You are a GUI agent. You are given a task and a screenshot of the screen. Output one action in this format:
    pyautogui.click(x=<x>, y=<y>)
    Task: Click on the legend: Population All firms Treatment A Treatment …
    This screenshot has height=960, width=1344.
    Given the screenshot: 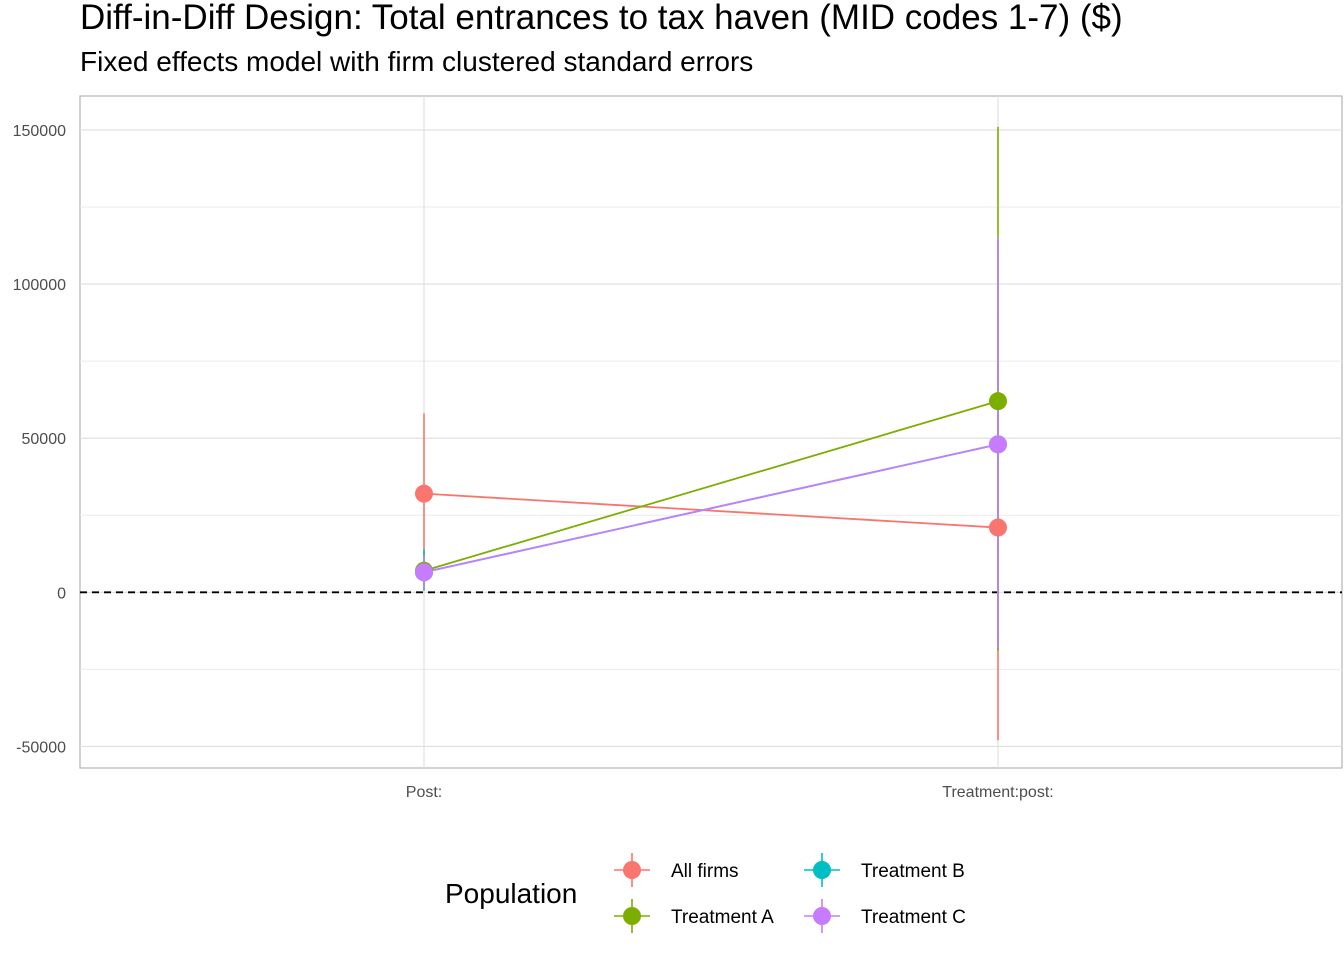 What is the action you would take?
    pyautogui.click(x=705, y=893)
    